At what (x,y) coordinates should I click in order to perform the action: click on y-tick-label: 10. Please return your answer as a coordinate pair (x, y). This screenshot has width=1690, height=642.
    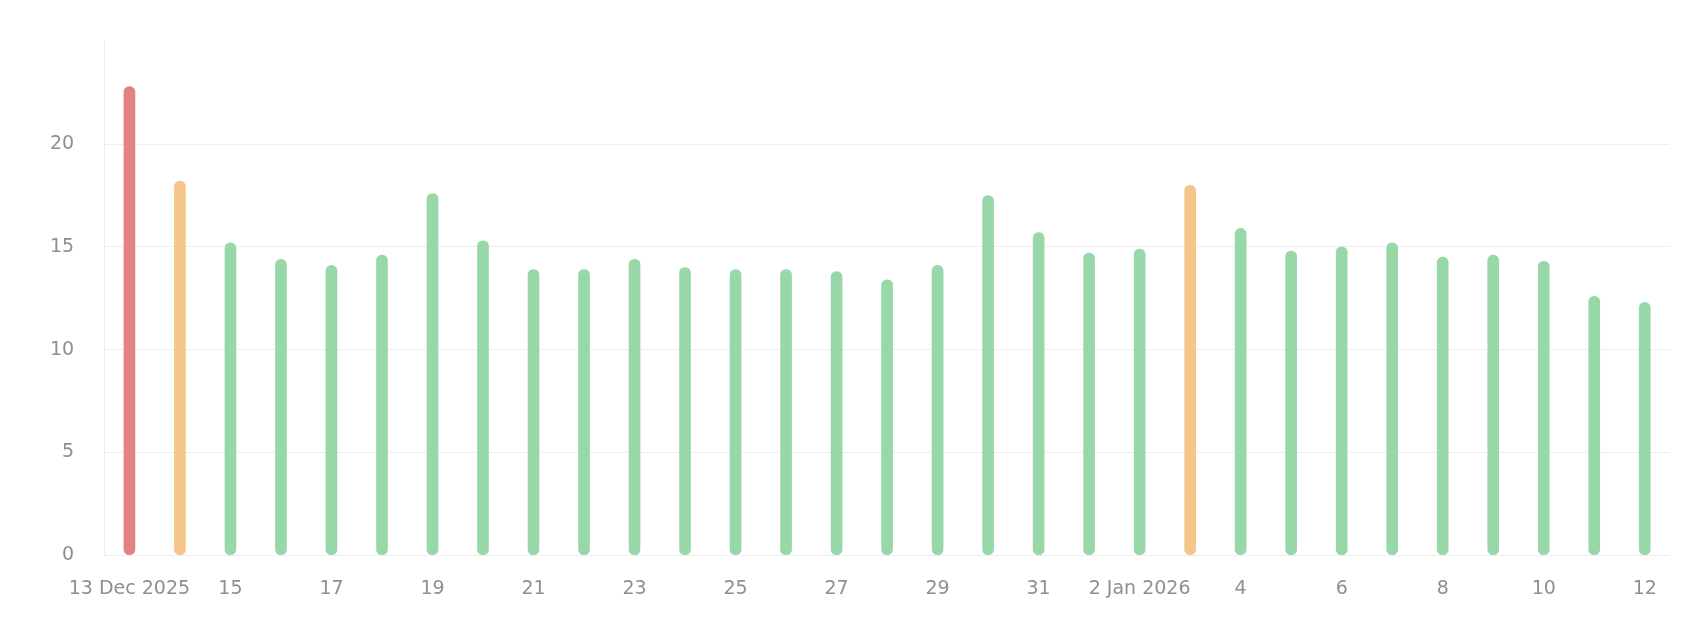
    Looking at the image, I should click on (62, 347).